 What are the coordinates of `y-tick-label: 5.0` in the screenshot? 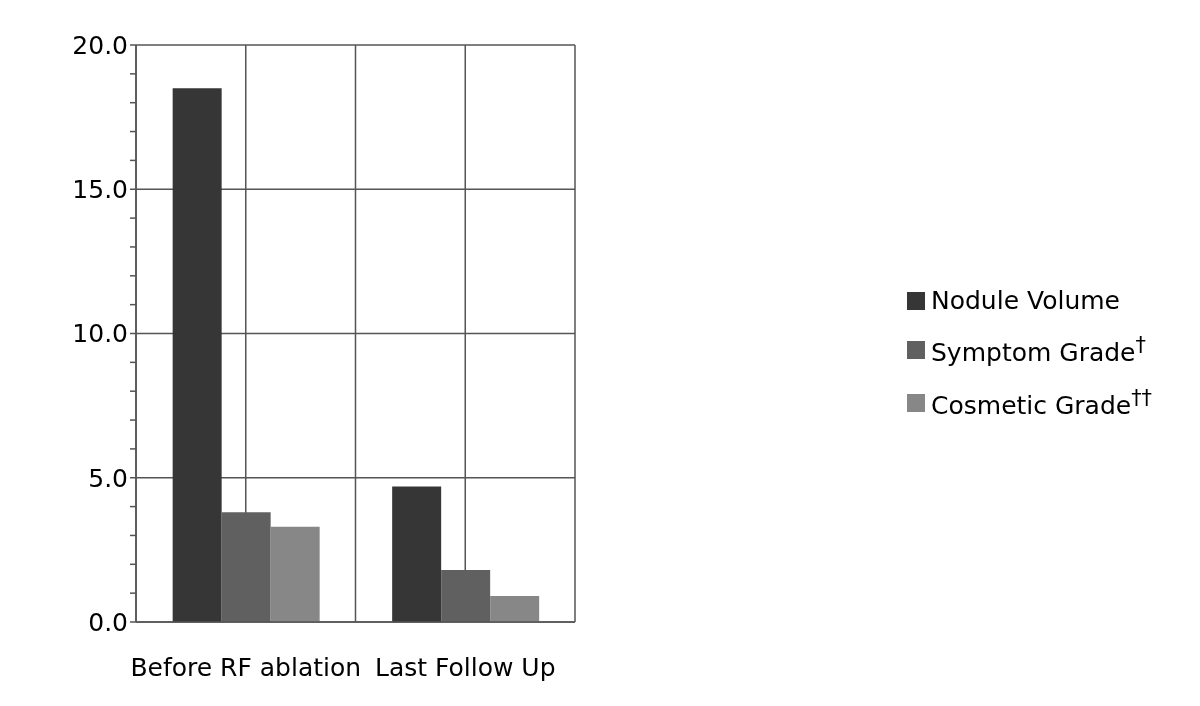 It's located at (108, 478).